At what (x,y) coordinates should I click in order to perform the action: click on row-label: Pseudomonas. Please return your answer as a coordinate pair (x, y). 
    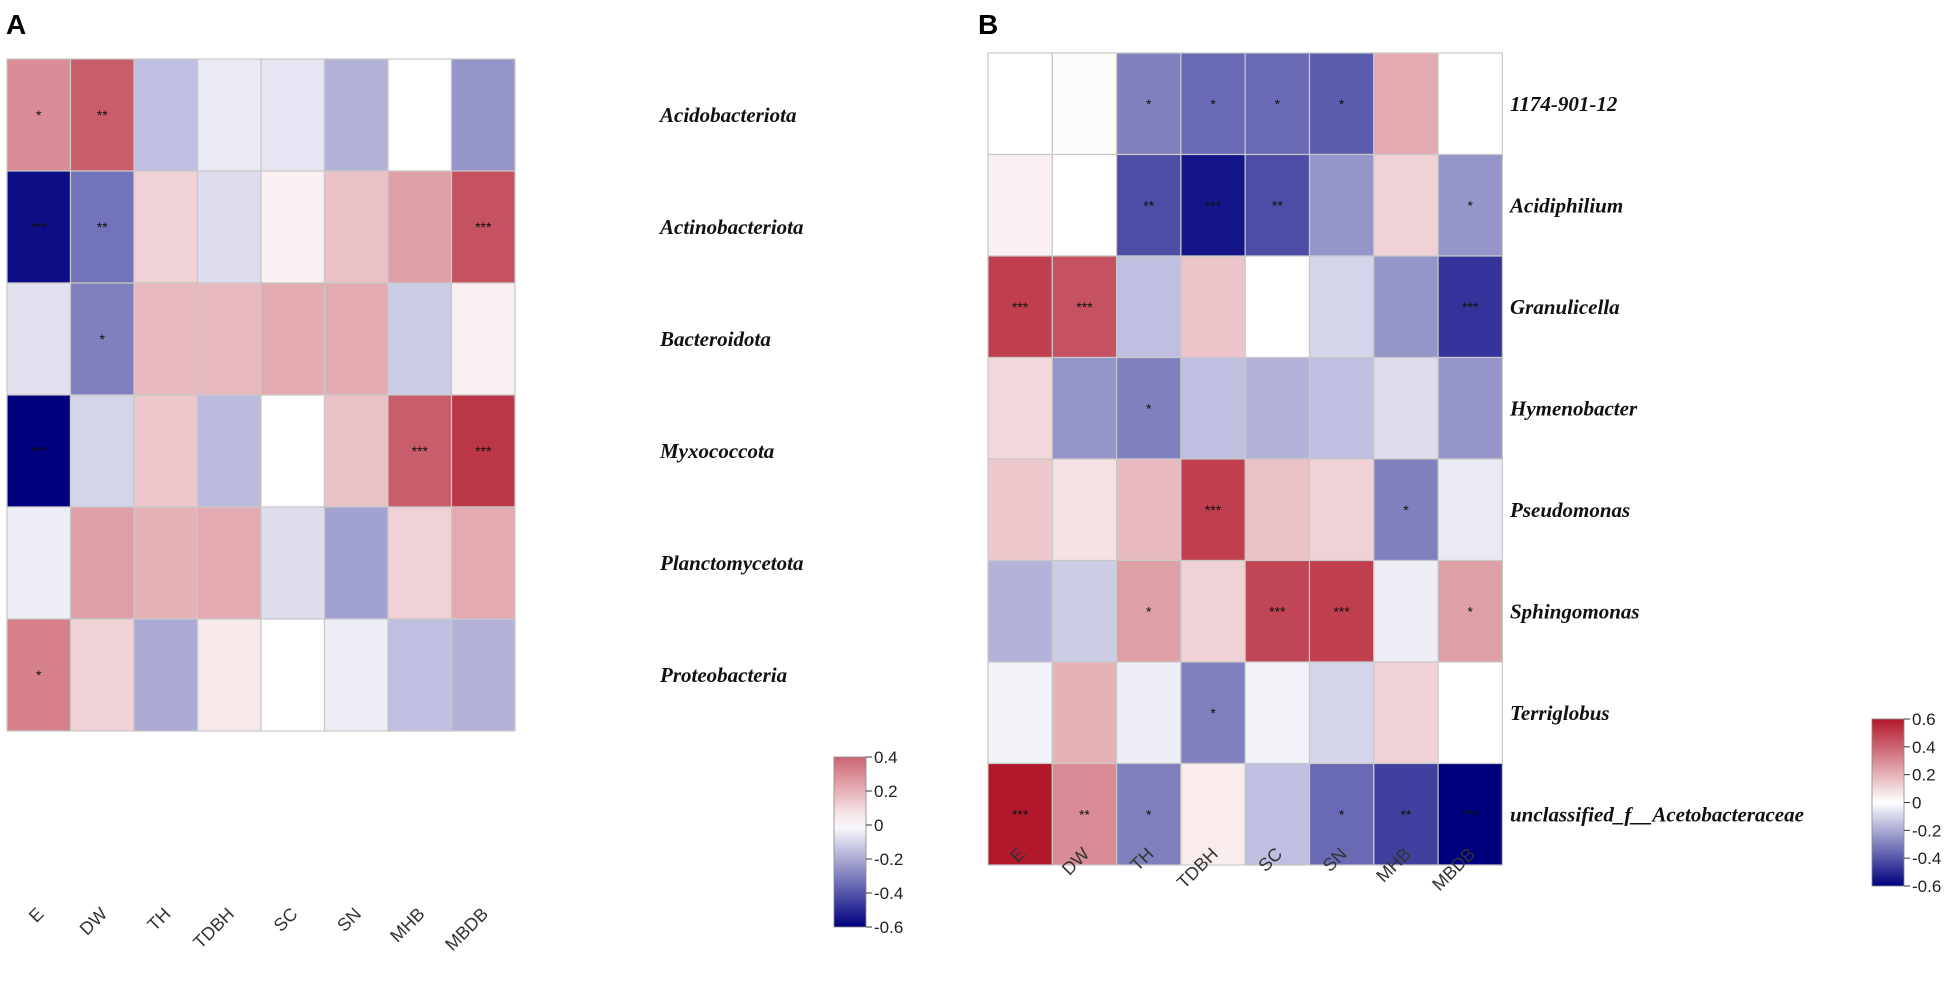
    Looking at the image, I should click on (1569, 510).